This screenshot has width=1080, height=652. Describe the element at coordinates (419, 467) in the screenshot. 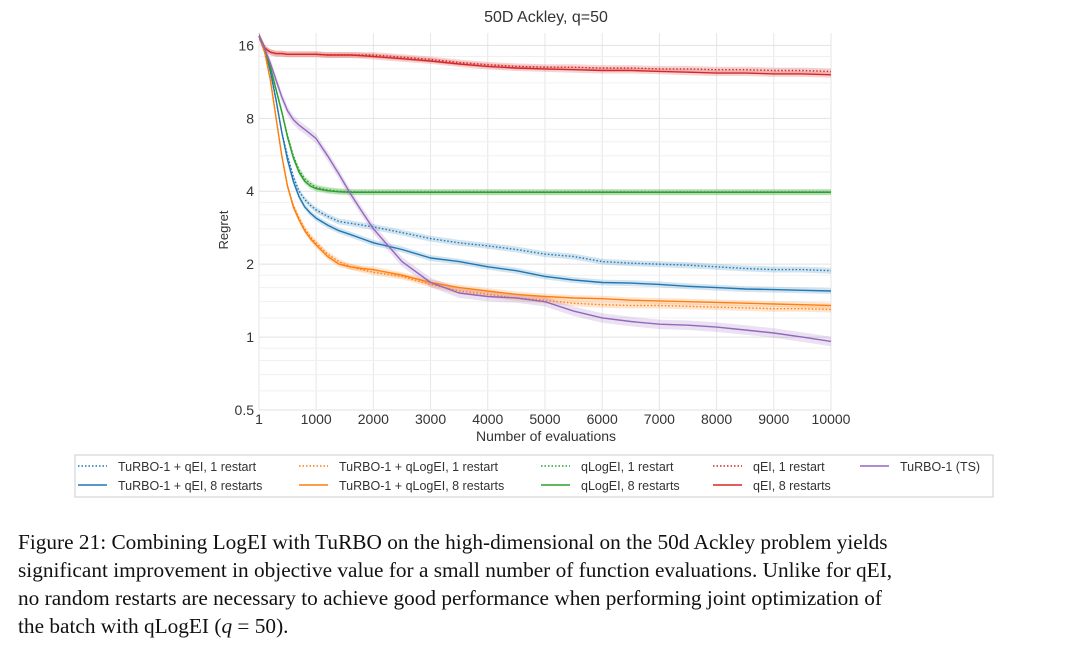

I see `legend-label: TuRBO-1 + qLogEI, 1 restart` at that location.